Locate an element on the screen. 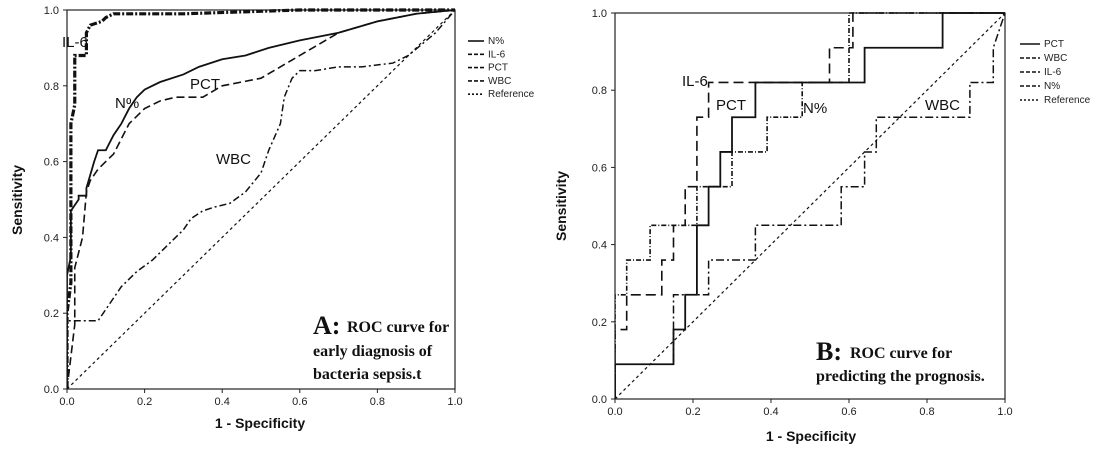 The image size is (1108, 464). annotation-head: B: is located at coordinates (829, 351).